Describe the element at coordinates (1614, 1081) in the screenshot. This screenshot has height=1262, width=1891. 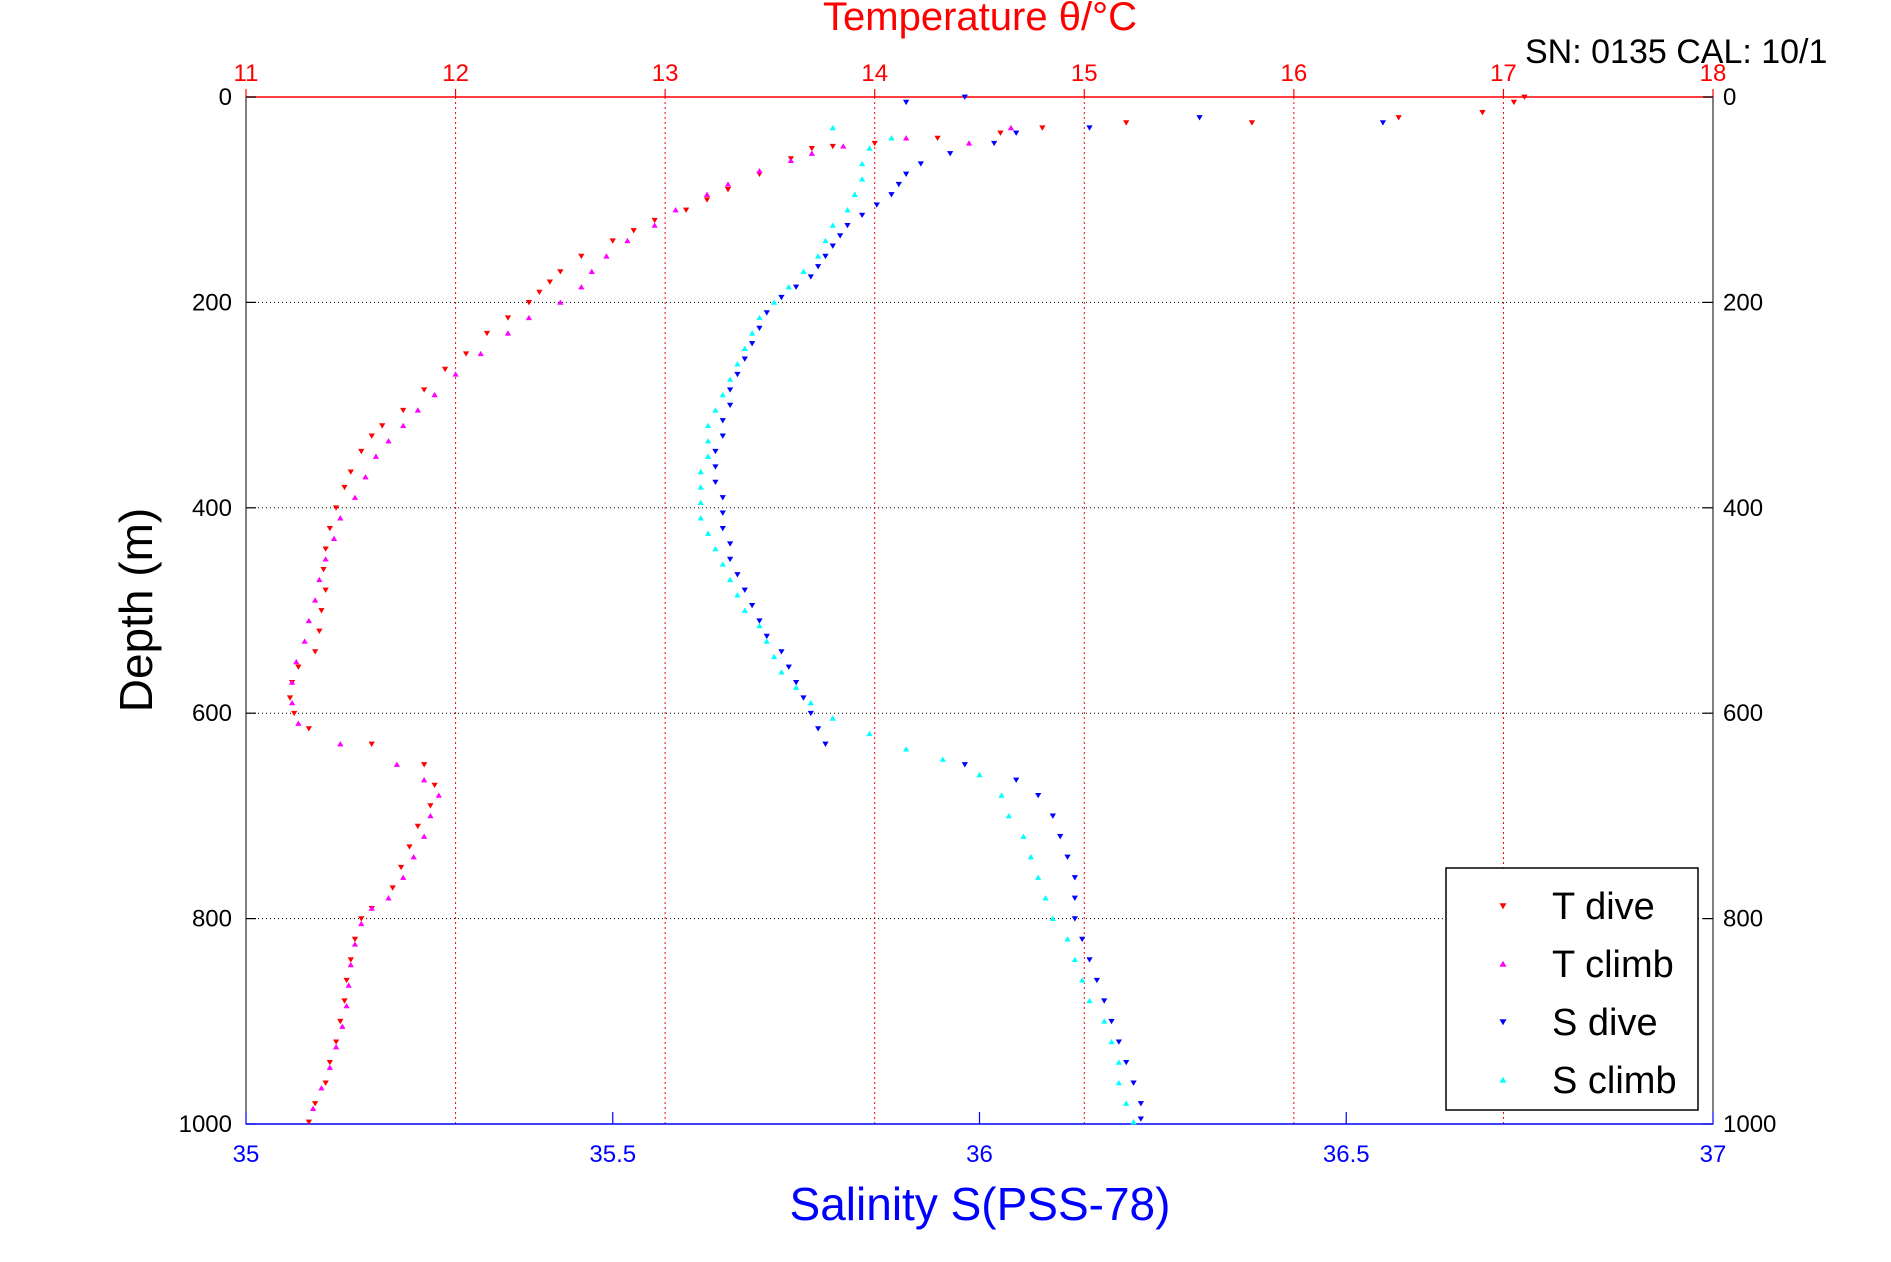
I see `legend-label: S climb` at that location.